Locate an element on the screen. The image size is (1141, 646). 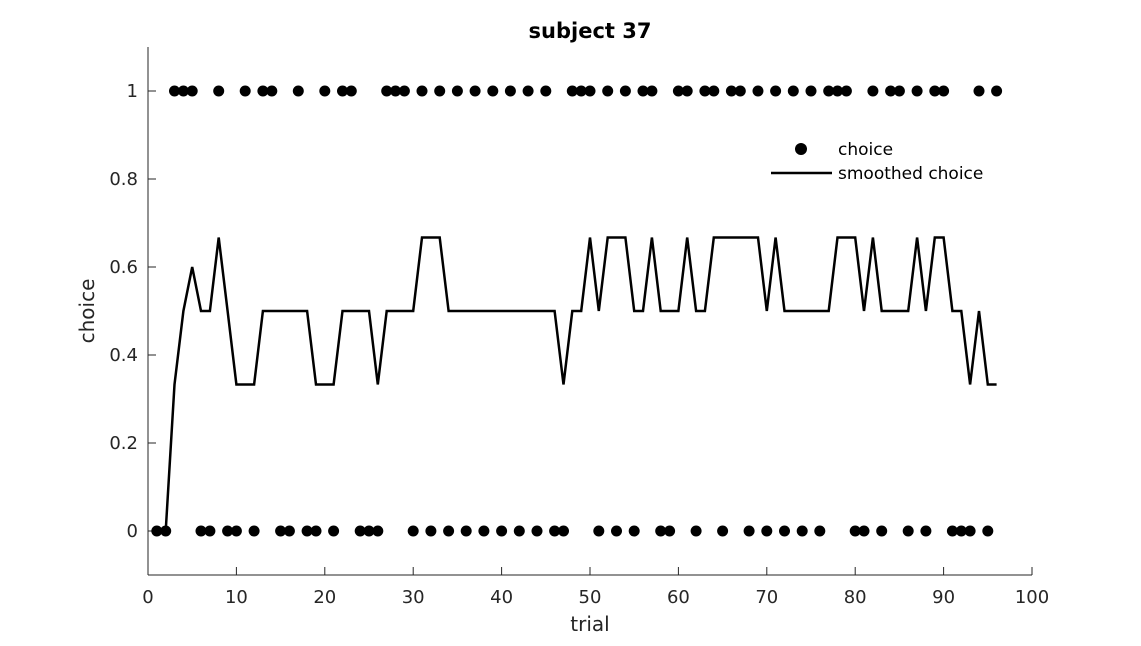
y-tick-label: 0.8 is located at coordinates (123, 179).